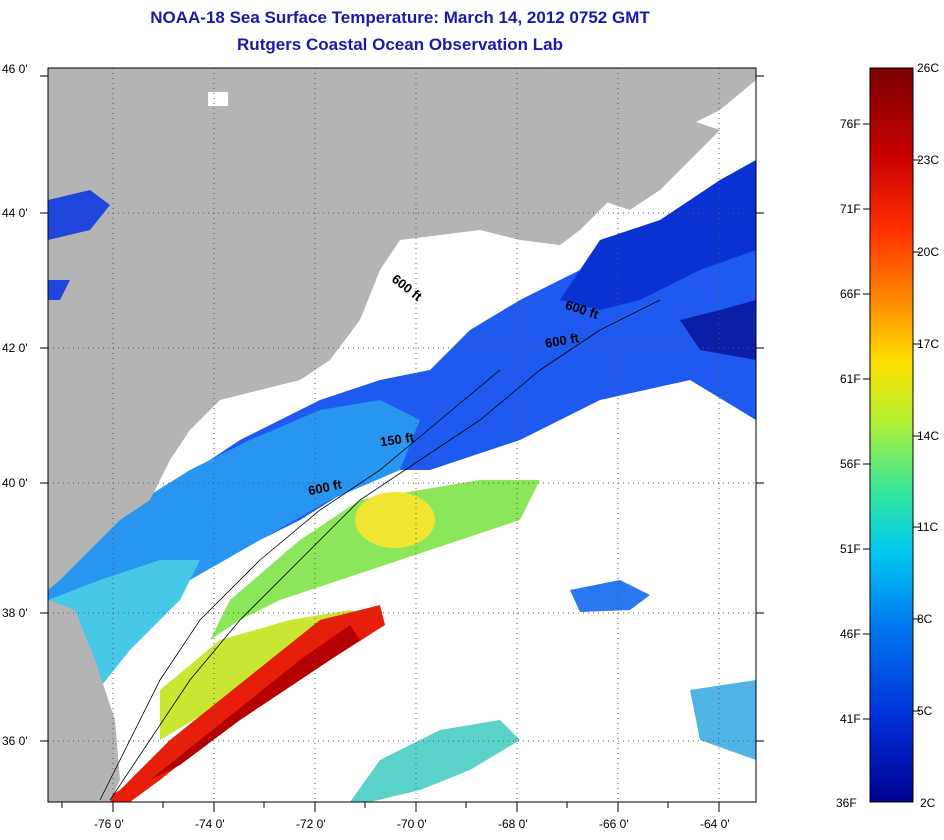  I want to click on lon-label-70: -70 0', so click(412, 824).